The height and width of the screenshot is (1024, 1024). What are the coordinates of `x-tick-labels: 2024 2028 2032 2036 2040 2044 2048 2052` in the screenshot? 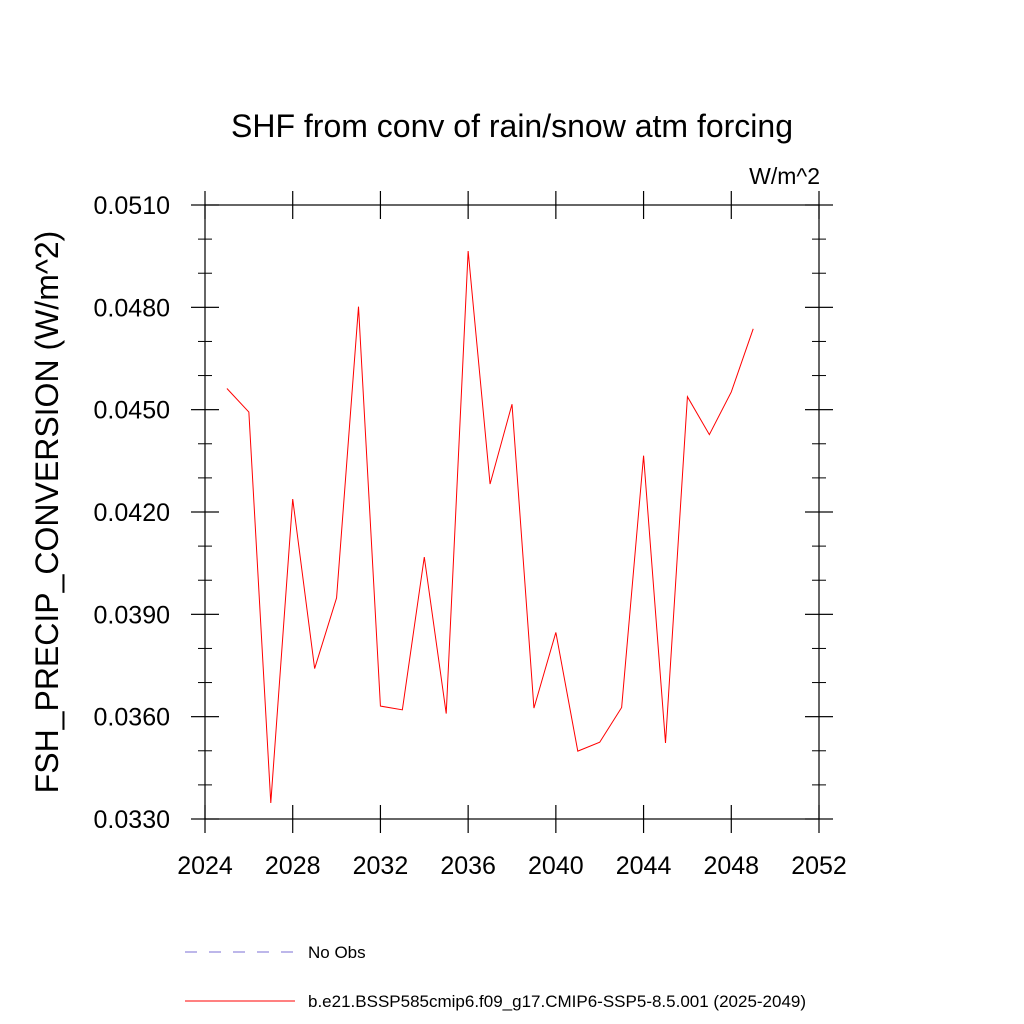 It's located at (512, 866).